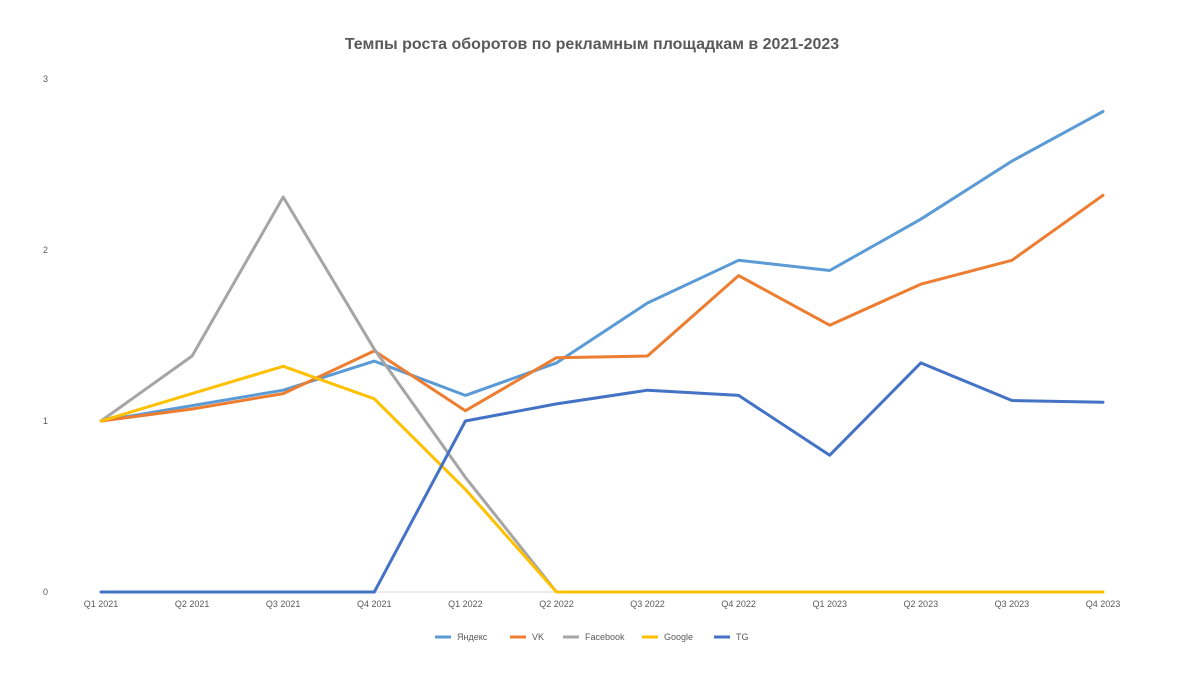 The width and height of the screenshot is (1184, 684). I want to click on legend-label: VK, so click(538, 637).